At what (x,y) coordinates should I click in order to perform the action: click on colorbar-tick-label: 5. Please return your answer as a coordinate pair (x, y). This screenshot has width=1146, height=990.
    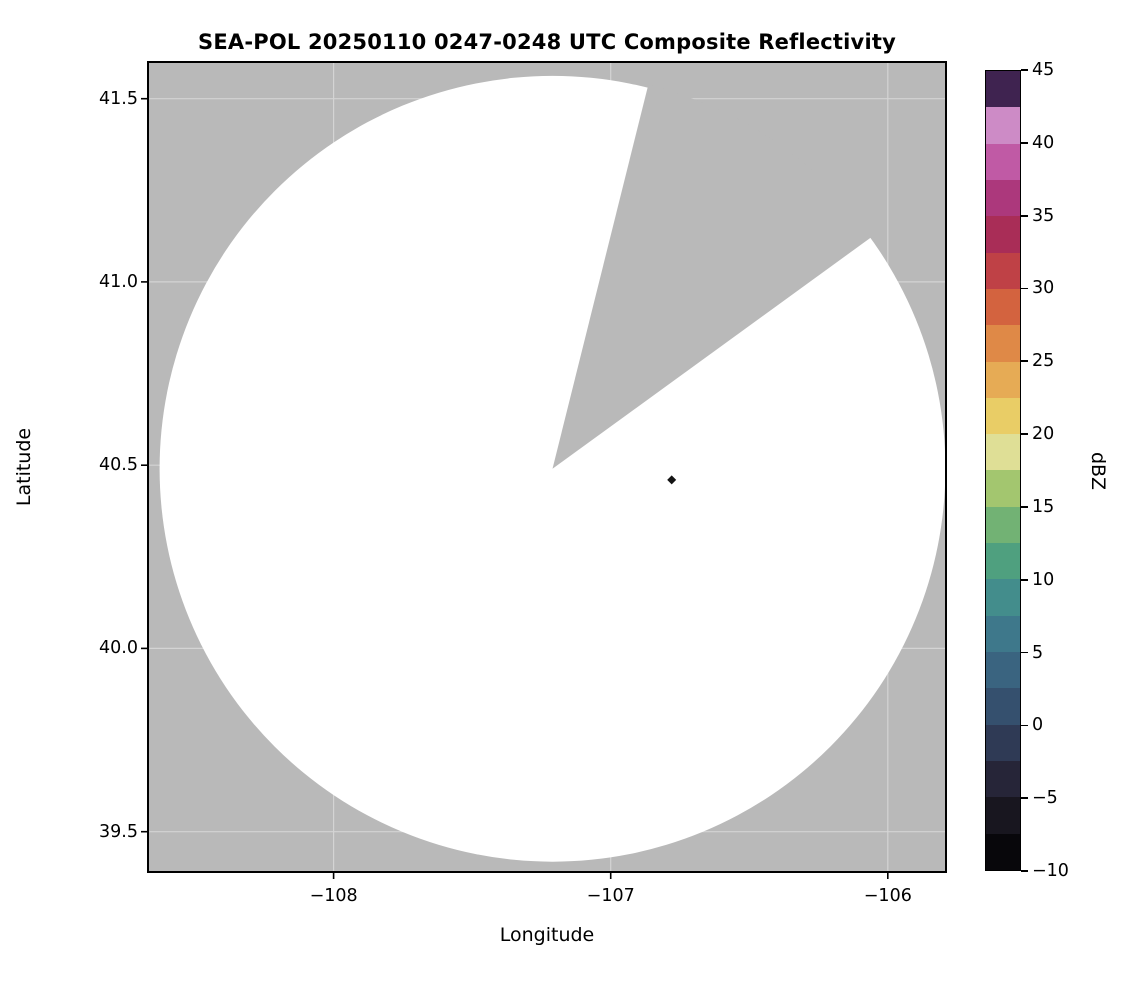
    Looking at the image, I should click on (1038, 652).